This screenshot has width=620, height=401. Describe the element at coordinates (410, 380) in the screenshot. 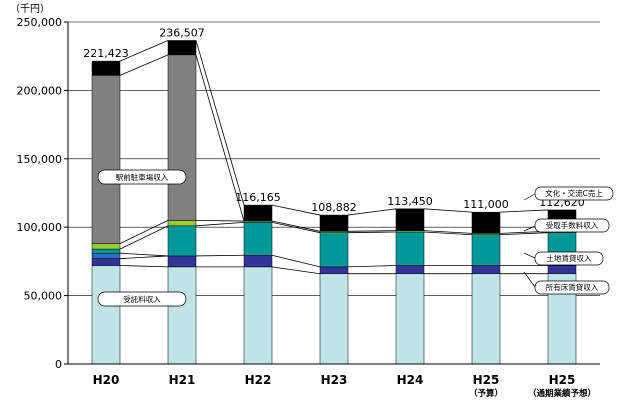

I see `x-category-label-5: H24` at that location.